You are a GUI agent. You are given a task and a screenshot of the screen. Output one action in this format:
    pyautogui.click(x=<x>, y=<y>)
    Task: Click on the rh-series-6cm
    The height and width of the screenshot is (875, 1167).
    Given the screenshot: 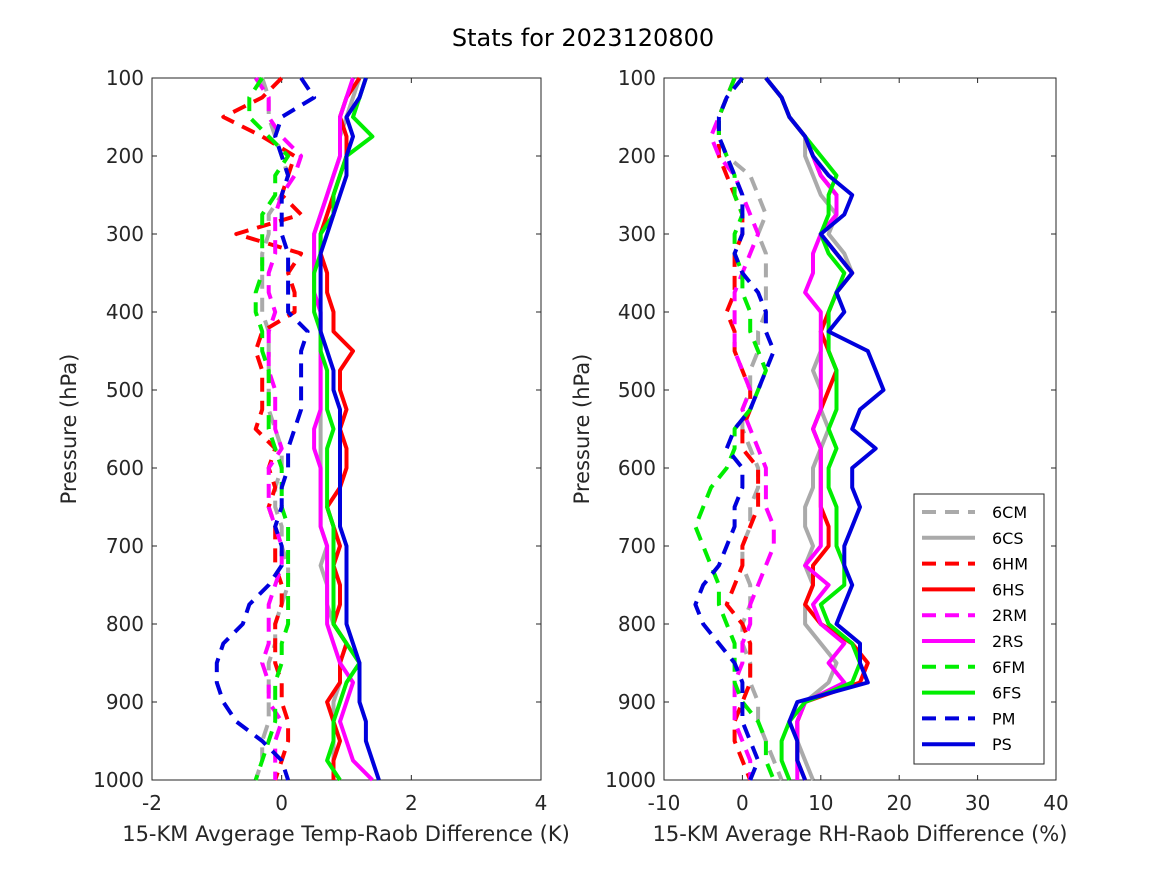 What is the action you would take?
    pyautogui.click(x=750, y=429)
    